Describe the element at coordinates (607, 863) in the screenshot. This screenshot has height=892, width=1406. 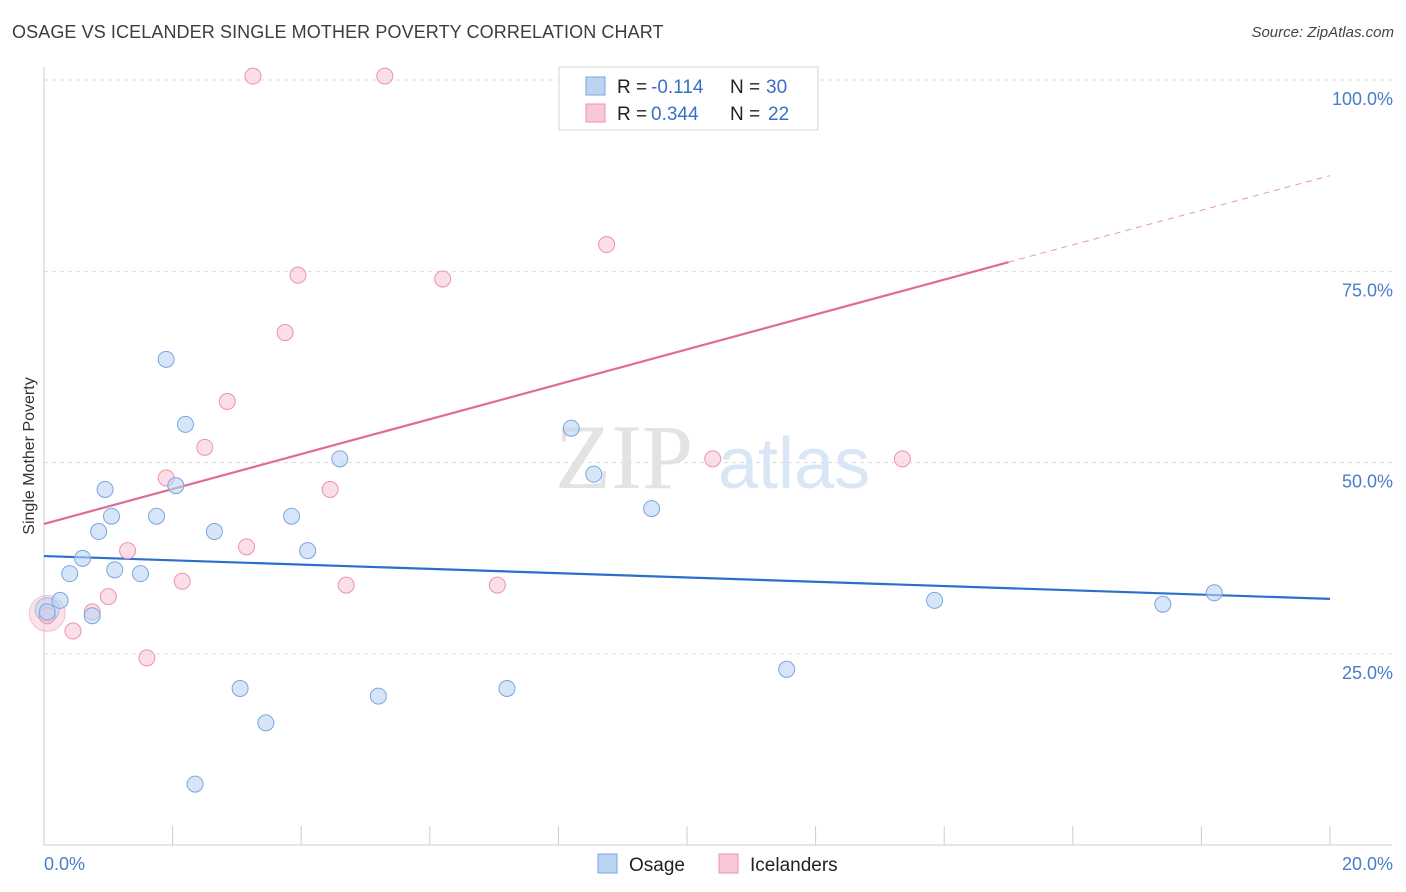
I see `bottom-legend-osage-swatch` at that location.